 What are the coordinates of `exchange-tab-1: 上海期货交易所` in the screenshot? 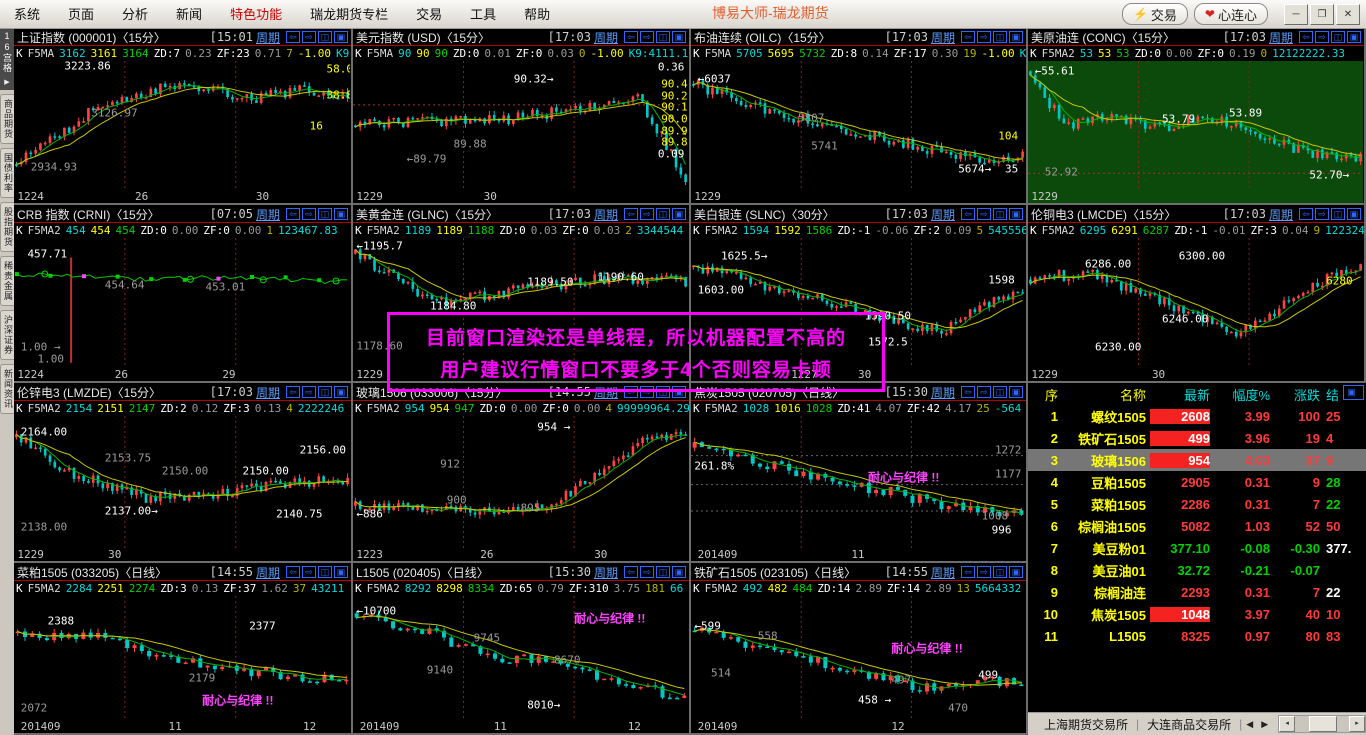 It's located at (1086, 724).